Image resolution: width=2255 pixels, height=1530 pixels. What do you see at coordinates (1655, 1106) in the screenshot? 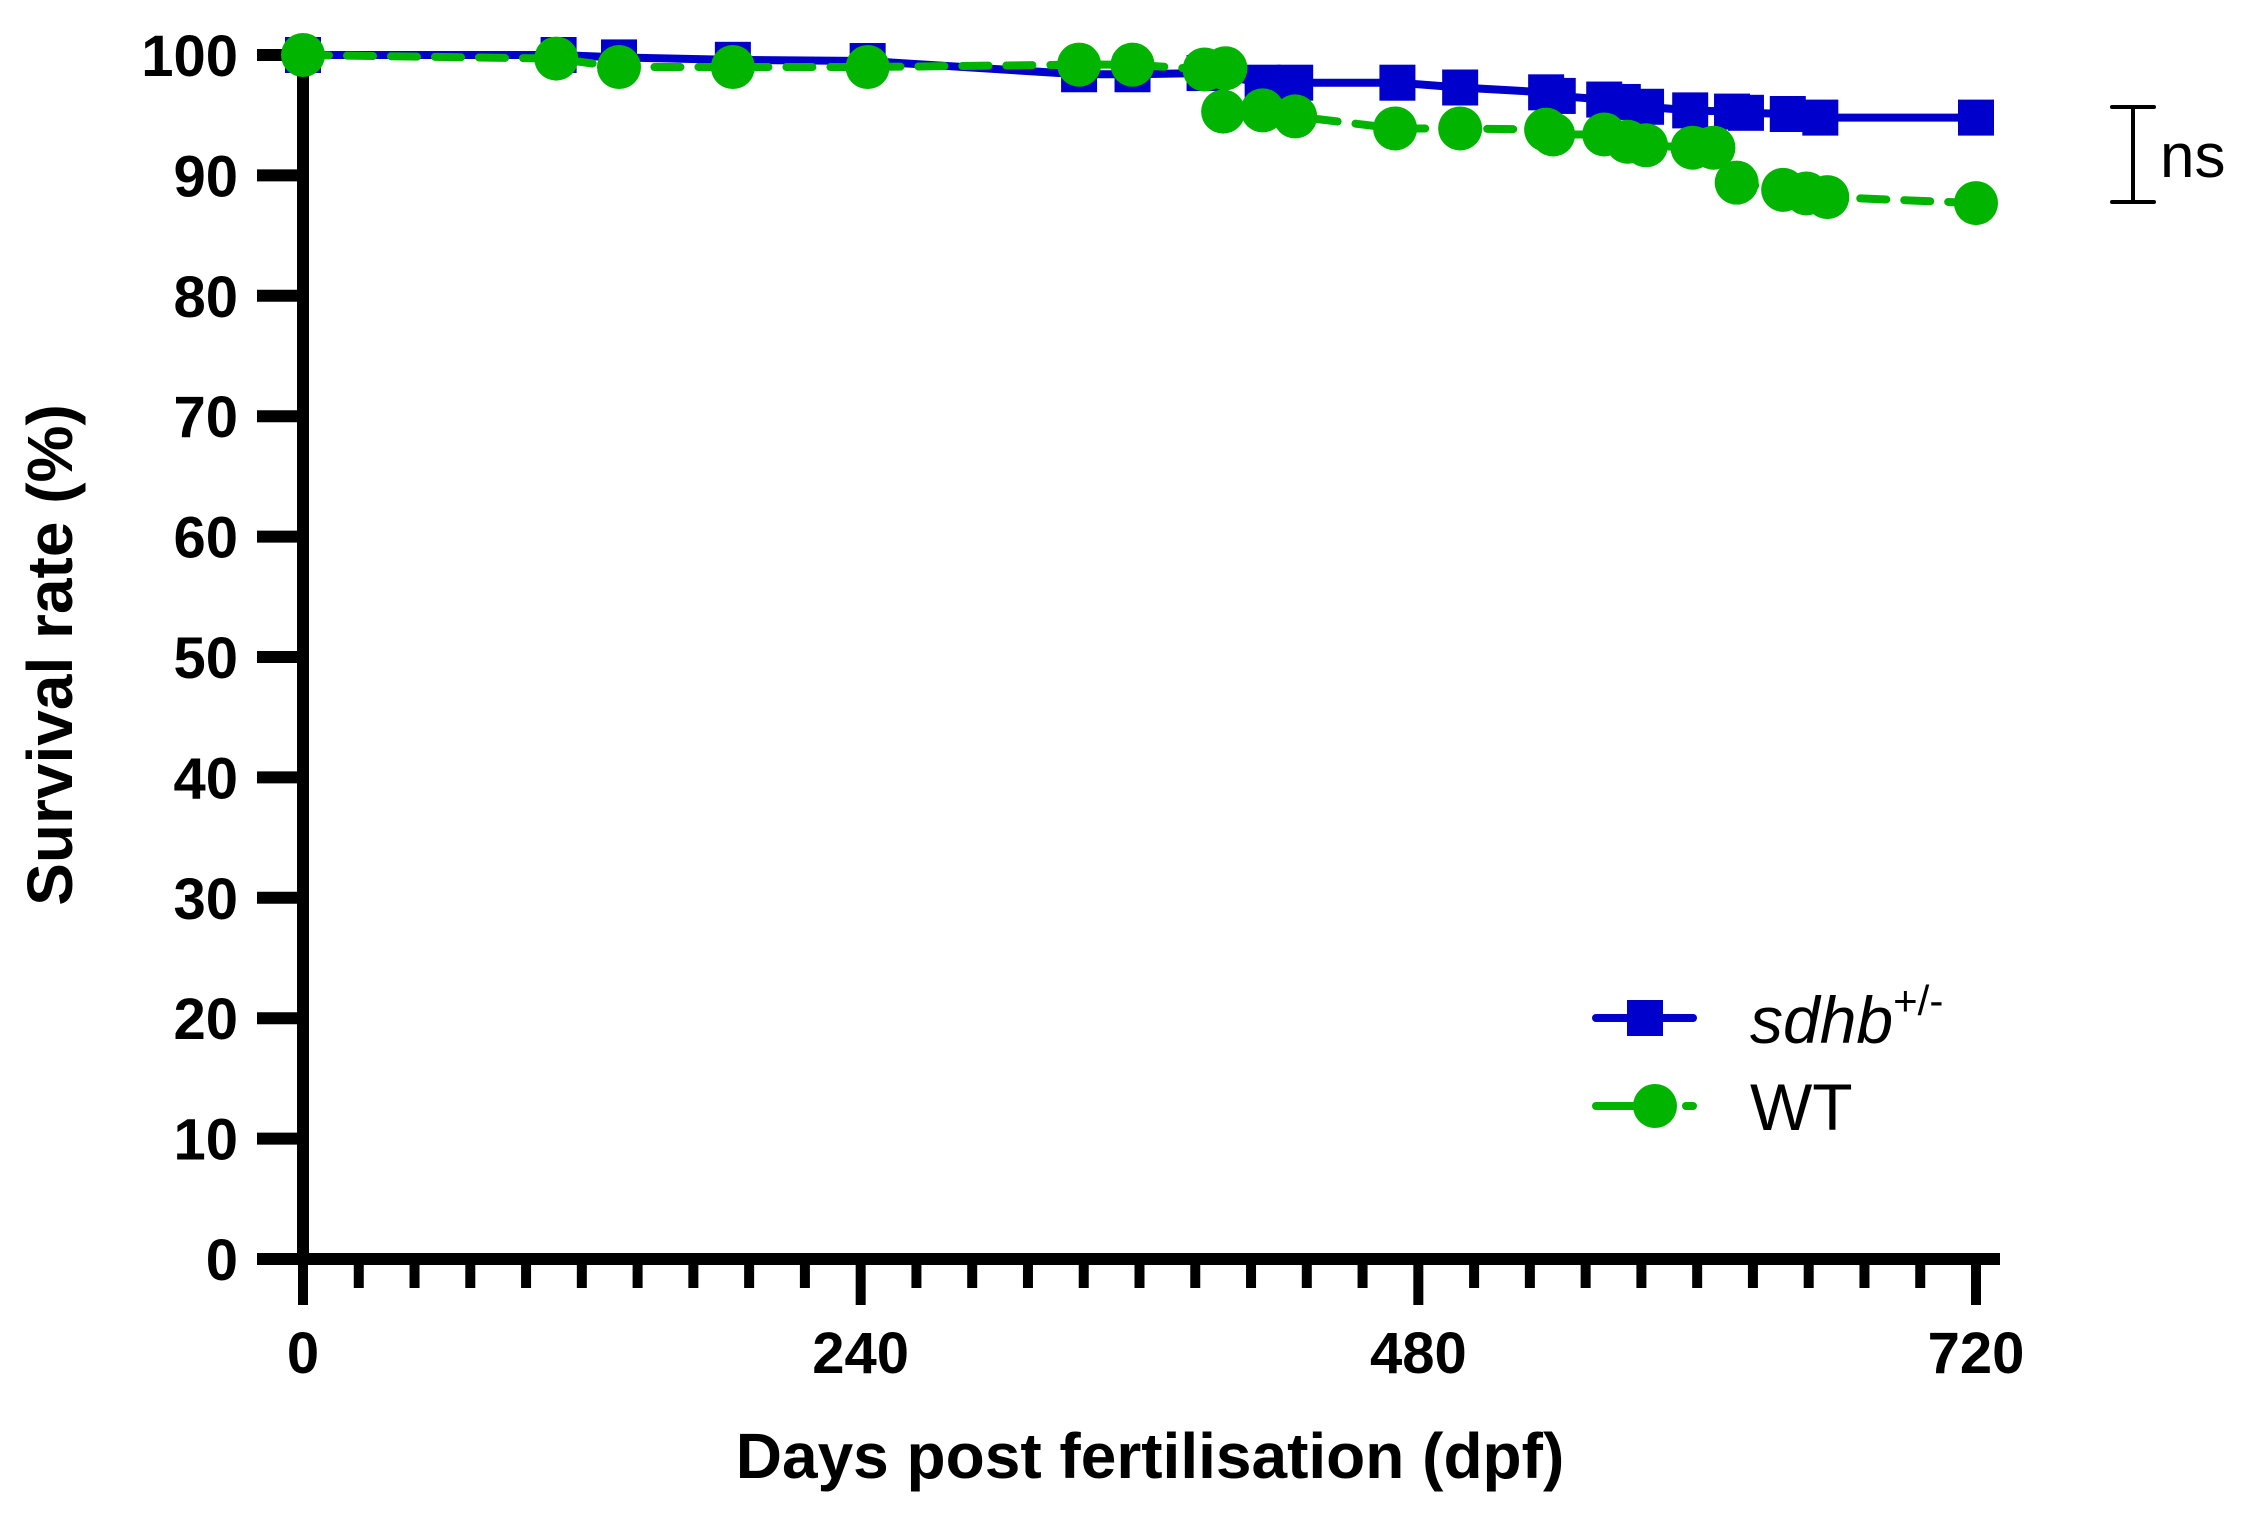
I see `legend-marker-circle` at bounding box center [1655, 1106].